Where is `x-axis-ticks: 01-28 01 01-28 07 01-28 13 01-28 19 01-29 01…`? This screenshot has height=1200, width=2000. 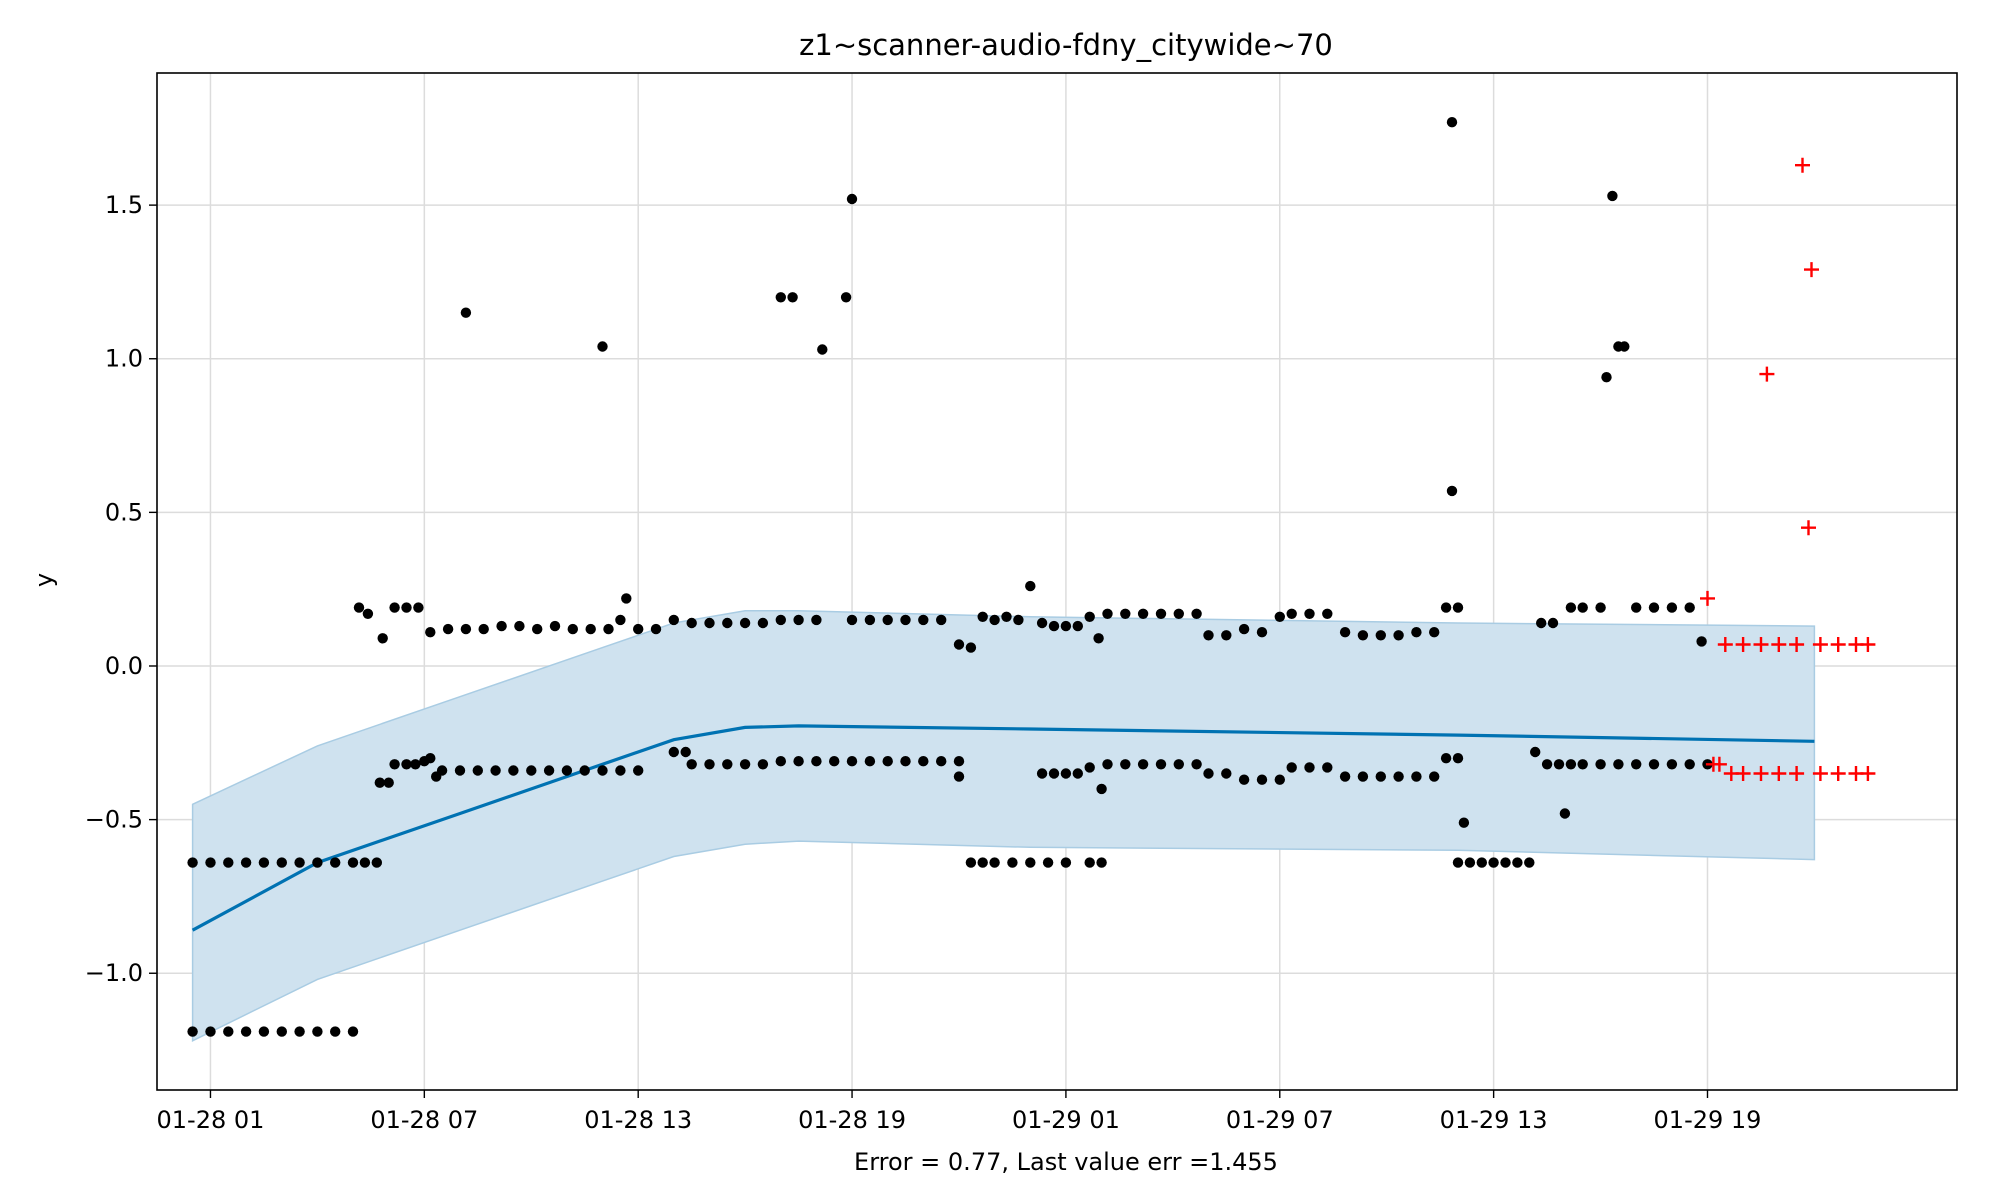 x-axis-ticks: 01-28 01 01-28 07 01-28 13 01-28 19 01-29 01… is located at coordinates (959, 1112).